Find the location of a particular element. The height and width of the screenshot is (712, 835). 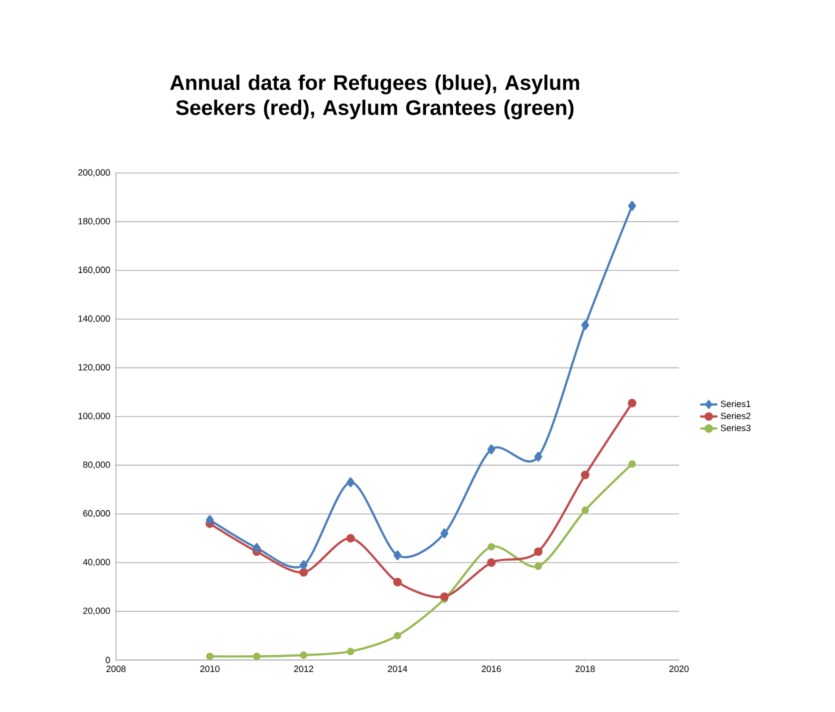

x-tick-label: 2014 is located at coordinates (398, 669).